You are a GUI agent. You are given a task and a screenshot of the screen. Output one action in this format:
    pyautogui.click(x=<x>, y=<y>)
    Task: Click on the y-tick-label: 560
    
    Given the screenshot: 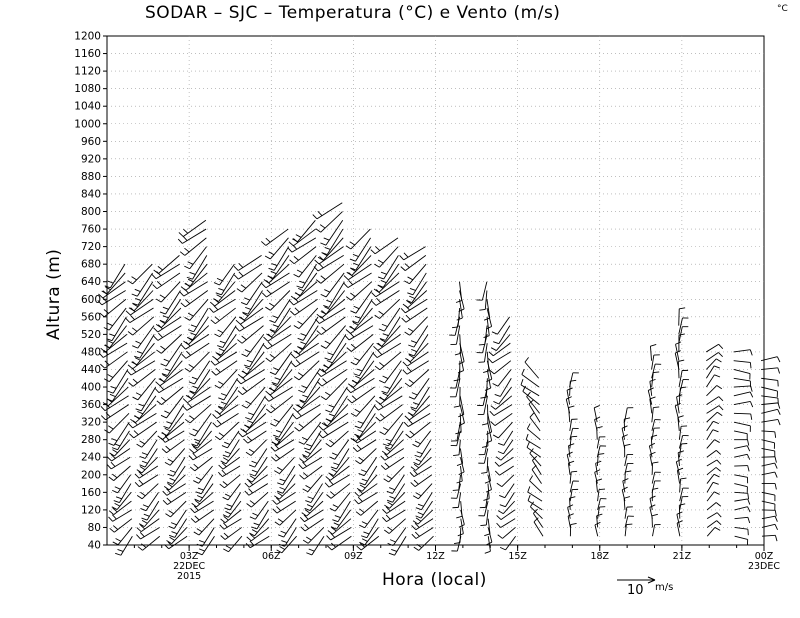 What is the action you would take?
    pyautogui.click(x=91, y=317)
    